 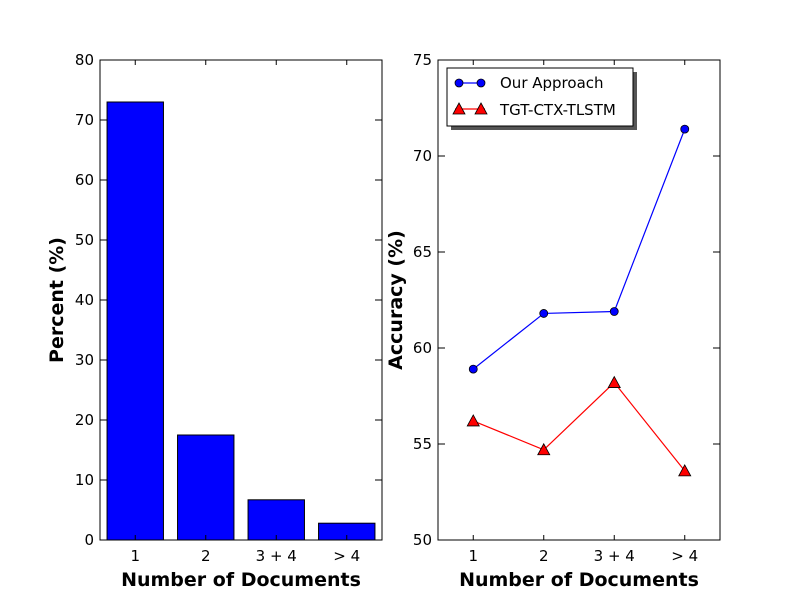 I want to click on y-tick-label: 0, so click(x=89, y=540).